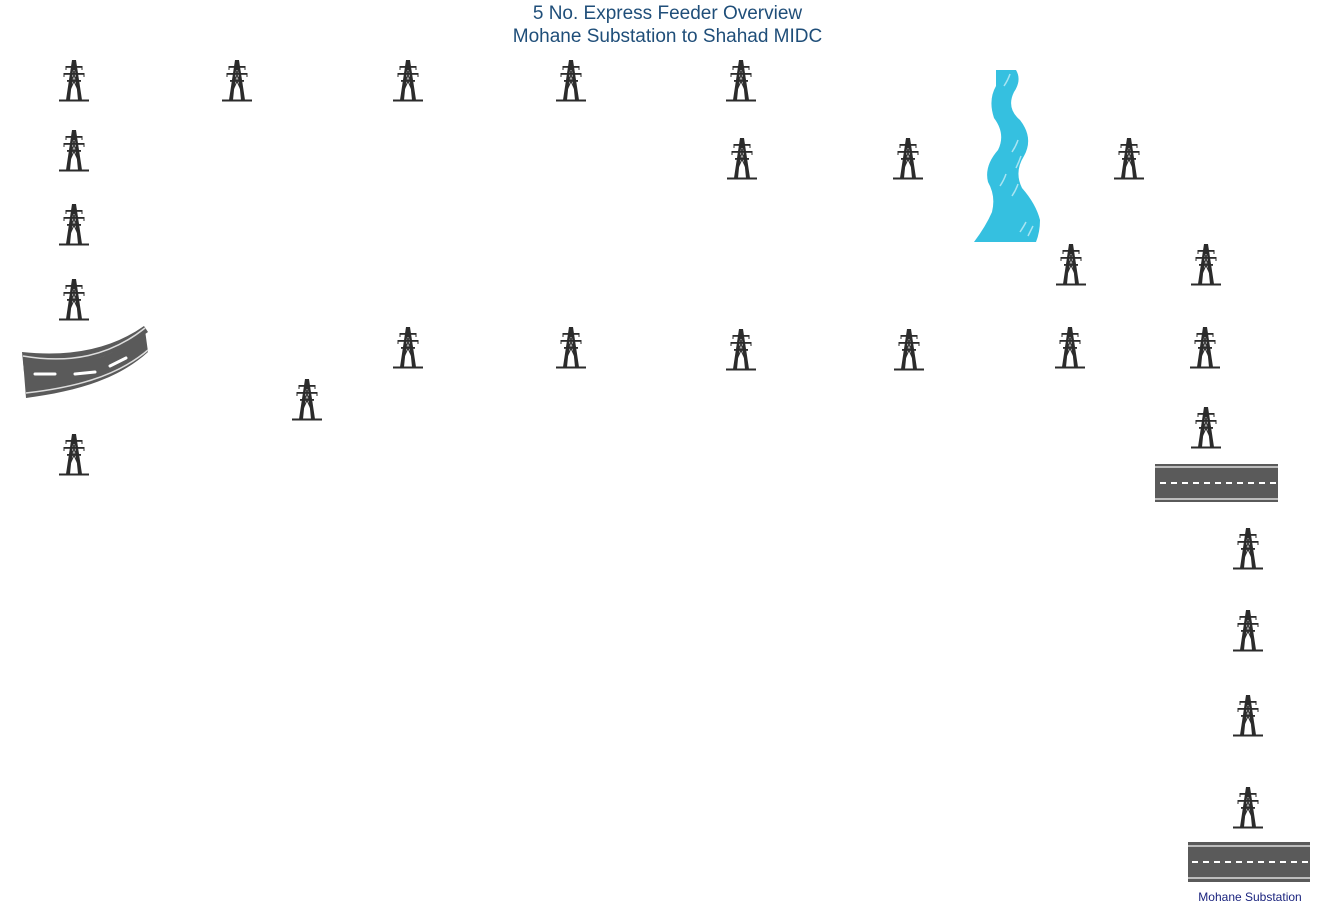  What do you see at coordinates (667, 36) in the screenshot?
I see `title-line-2: Mohane Substation to Shahad MIDC` at bounding box center [667, 36].